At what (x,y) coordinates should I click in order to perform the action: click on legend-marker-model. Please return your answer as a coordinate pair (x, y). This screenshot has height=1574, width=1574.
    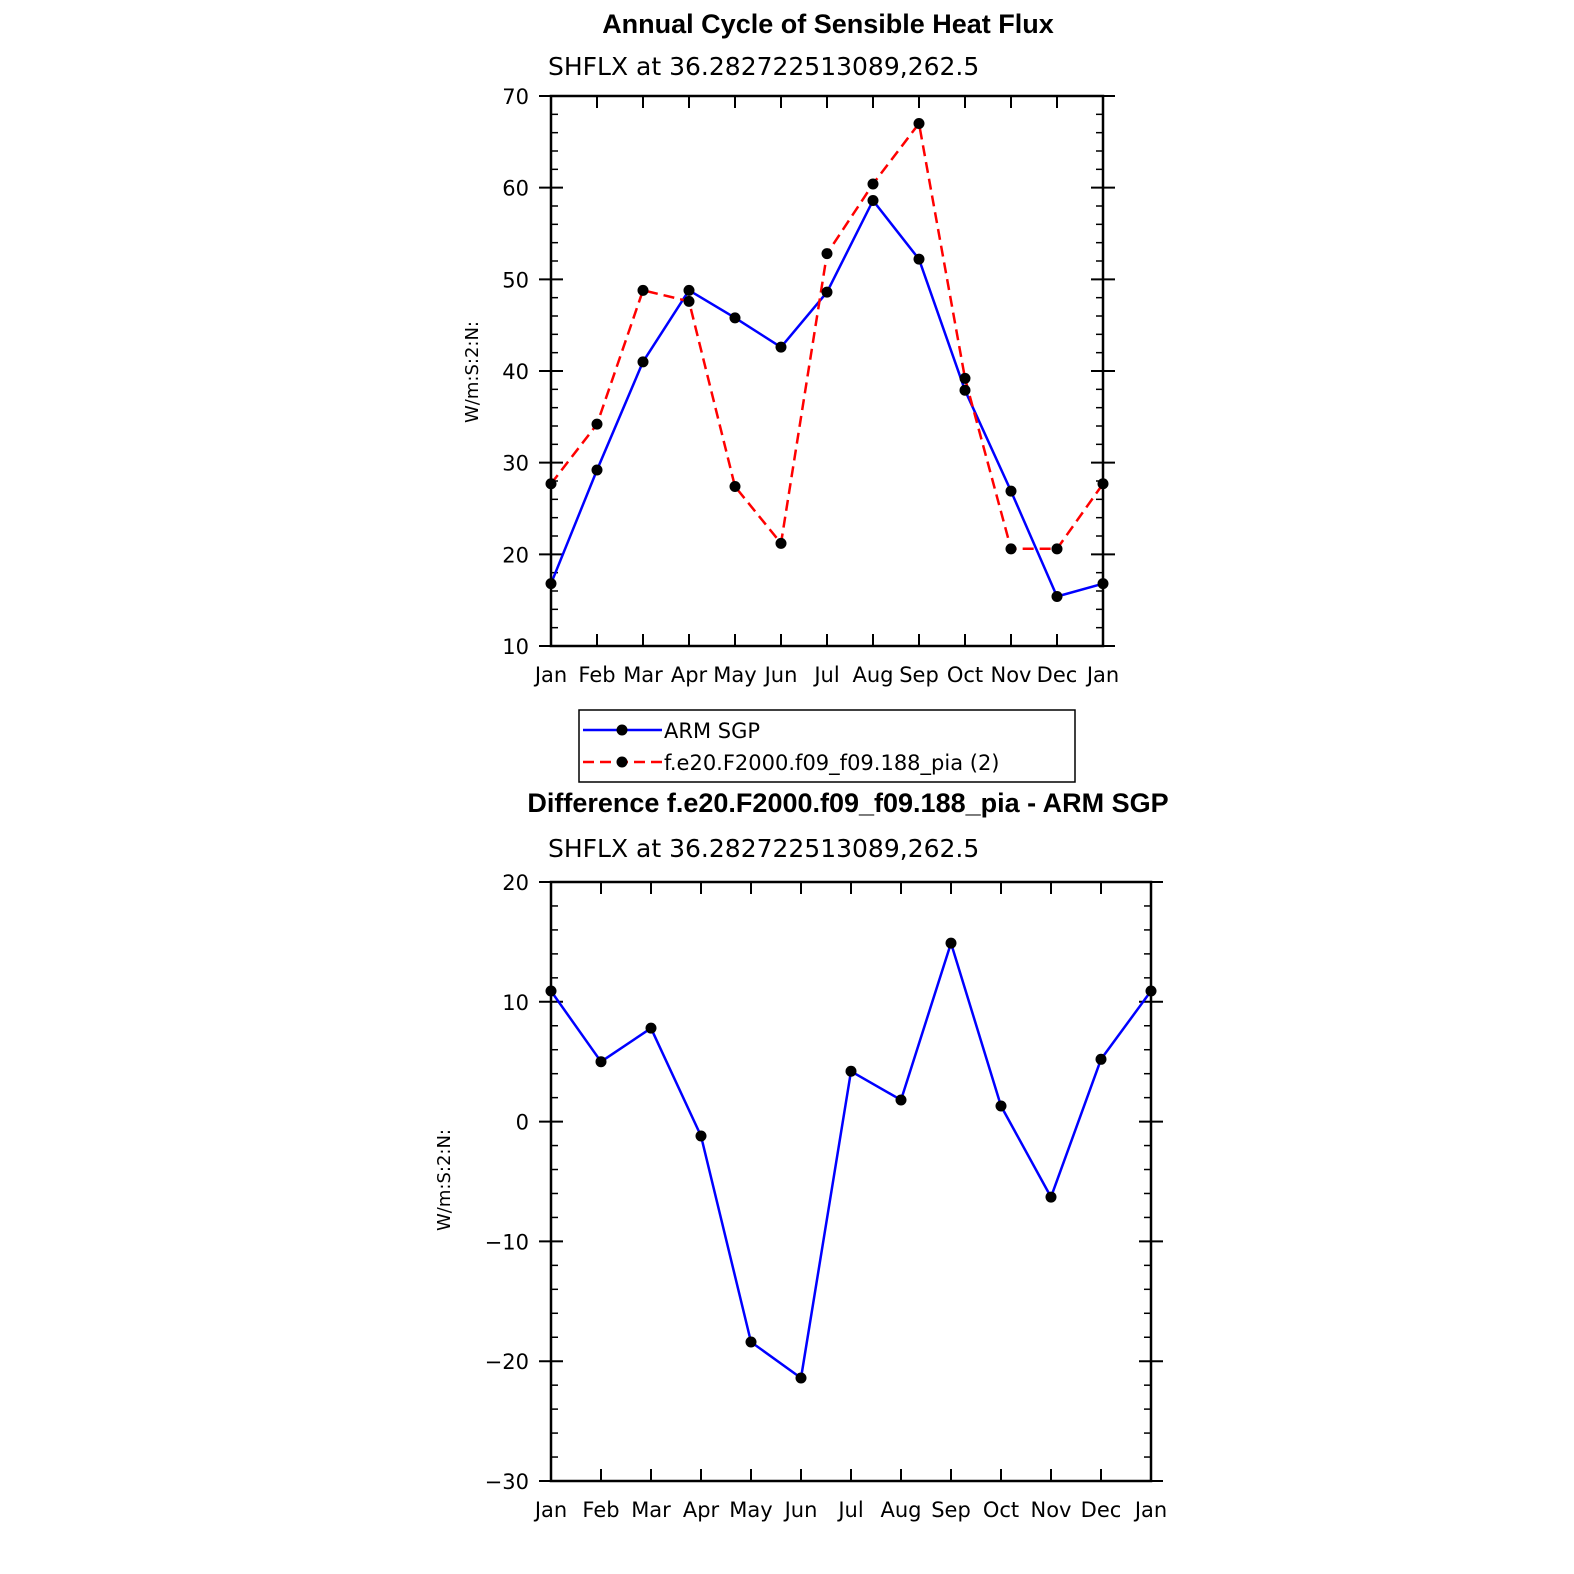
    Looking at the image, I should click on (622, 762).